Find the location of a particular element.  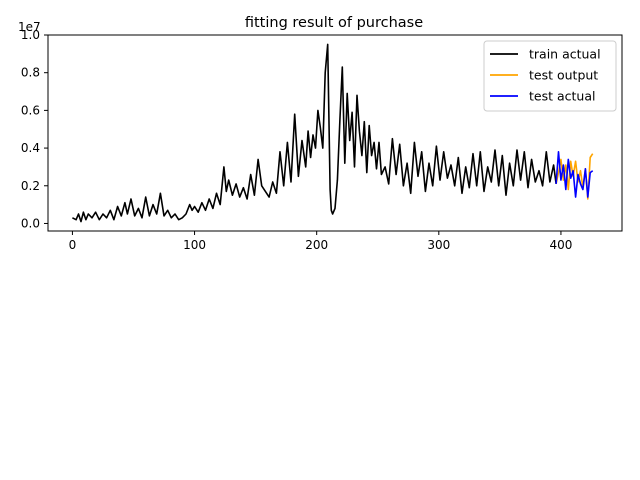

legend-label: test actual is located at coordinates (562, 96).